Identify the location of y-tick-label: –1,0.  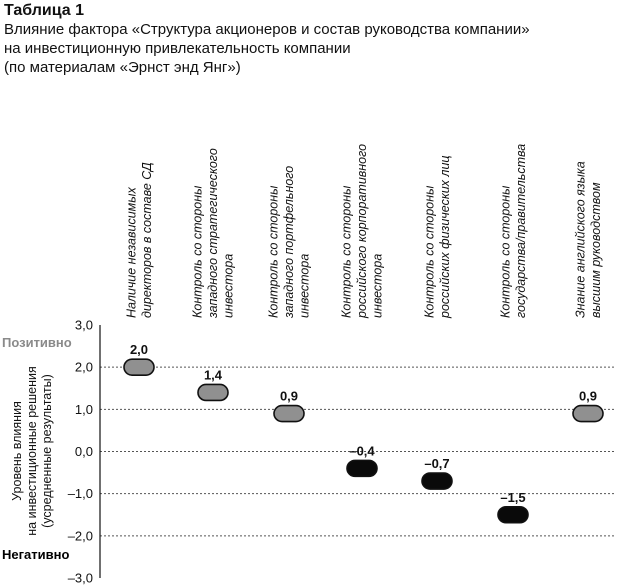
(80, 493).